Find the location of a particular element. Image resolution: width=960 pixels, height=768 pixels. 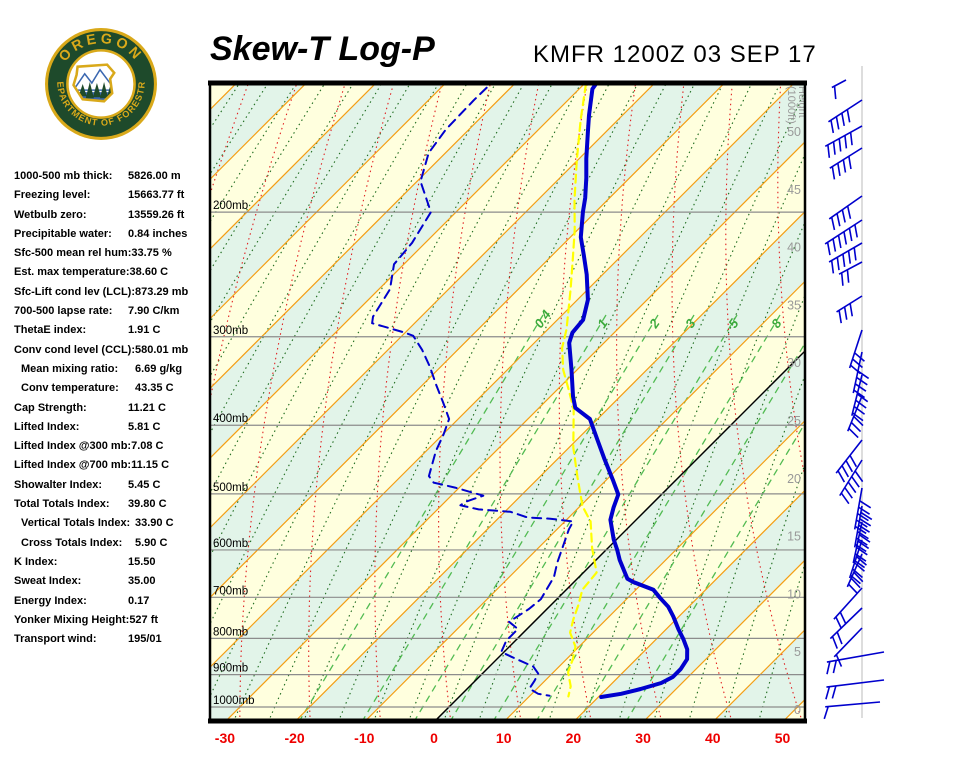

stat-row: Yonker Mixing Height: 527 ft is located at coordinates (104, 620).